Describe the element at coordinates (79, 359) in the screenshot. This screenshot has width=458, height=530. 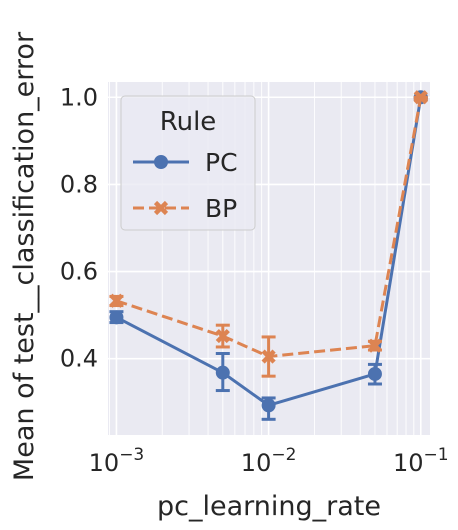
I see `y-tick-label: 0.4` at that location.